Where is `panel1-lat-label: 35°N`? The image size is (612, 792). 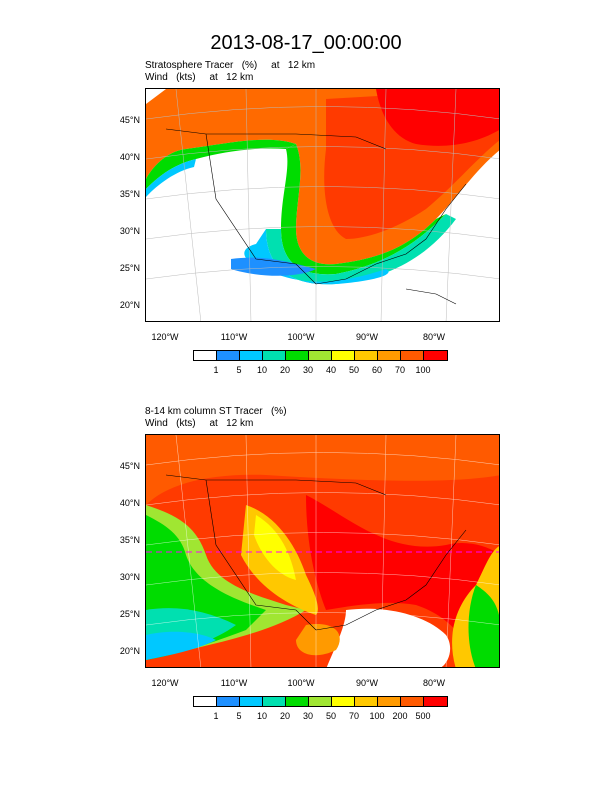
panel1-lat-label: 35°N is located at coordinates (129, 194).